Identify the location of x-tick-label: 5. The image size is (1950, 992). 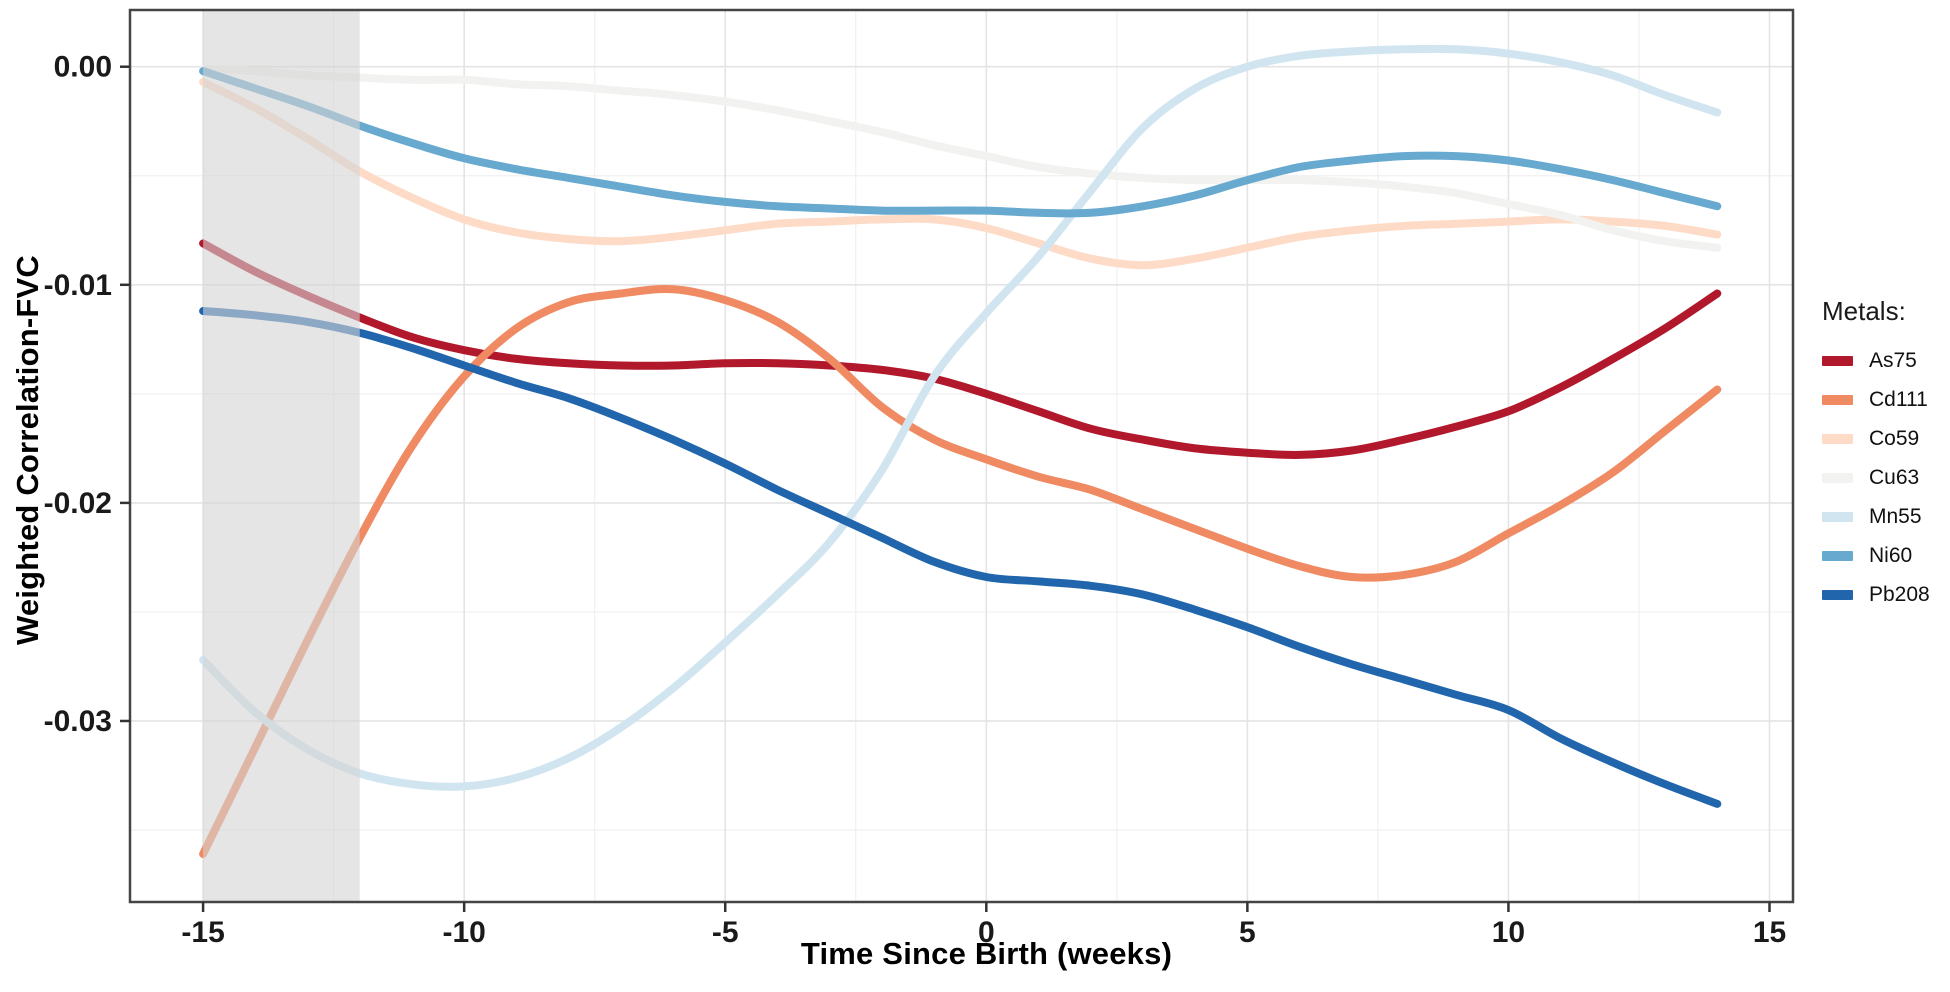
(1247, 932).